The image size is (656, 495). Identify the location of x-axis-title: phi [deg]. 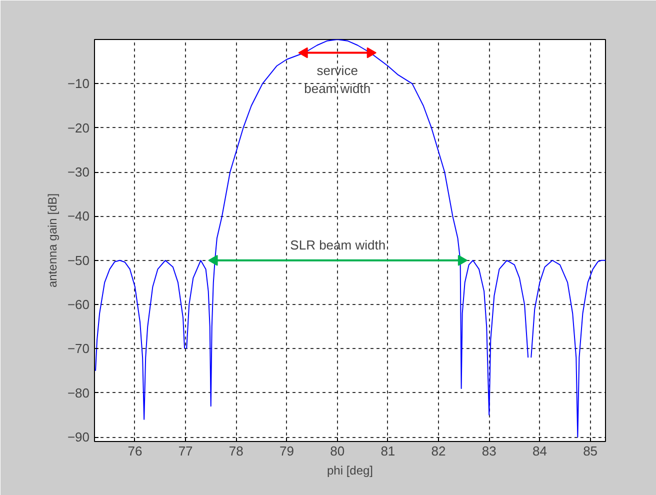
(350, 471).